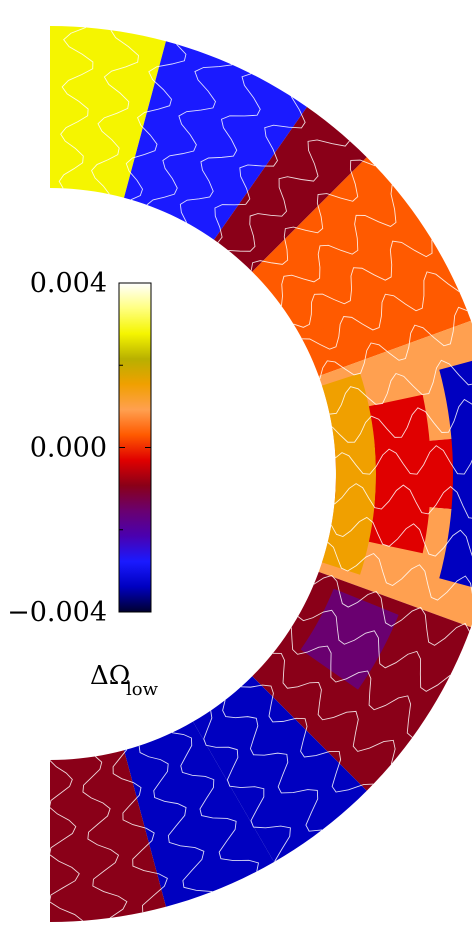 This screenshot has height=944, width=472. What do you see at coordinates (68, 283) in the screenshot?
I see `colorbar-tick-label: 0.004` at bounding box center [68, 283].